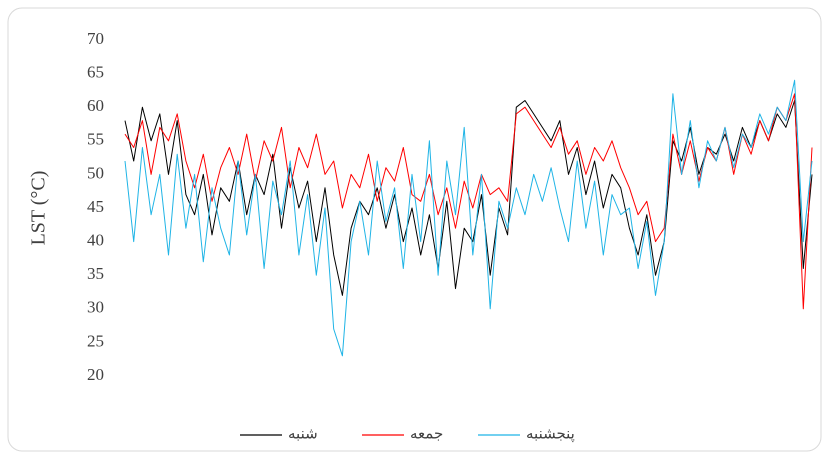  Describe the element at coordinates (95, 139) in the screenshot. I see `y-tick-label: 55` at that location.